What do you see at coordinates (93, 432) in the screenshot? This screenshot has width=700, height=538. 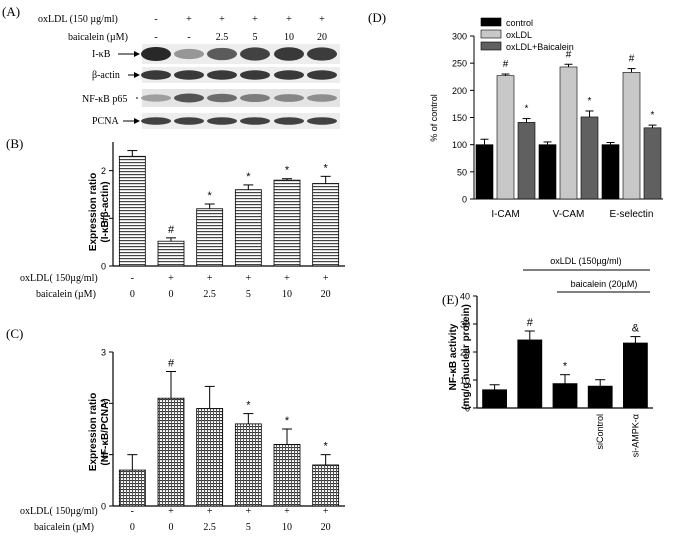 I see `chart-c-ylabel: Expression ratio` at bounding box center [93, 432].